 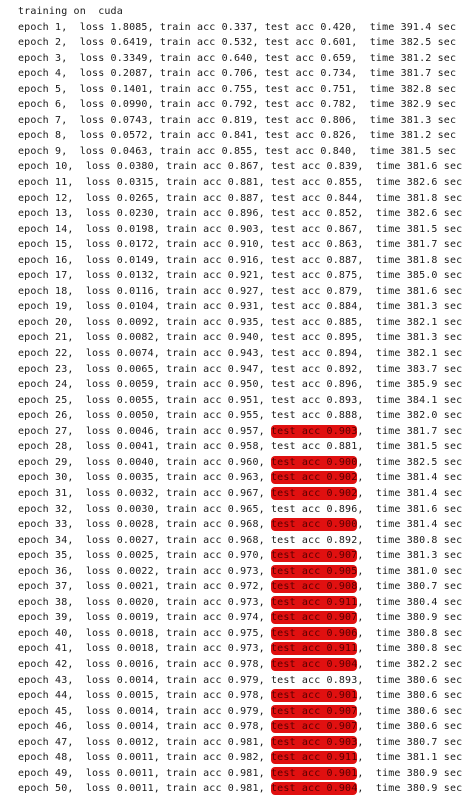 What do you see at coordinates (314, 680) in the screenshot?
I see `test-acc-value: test acc 0.893` at bounding box center [314, 680].